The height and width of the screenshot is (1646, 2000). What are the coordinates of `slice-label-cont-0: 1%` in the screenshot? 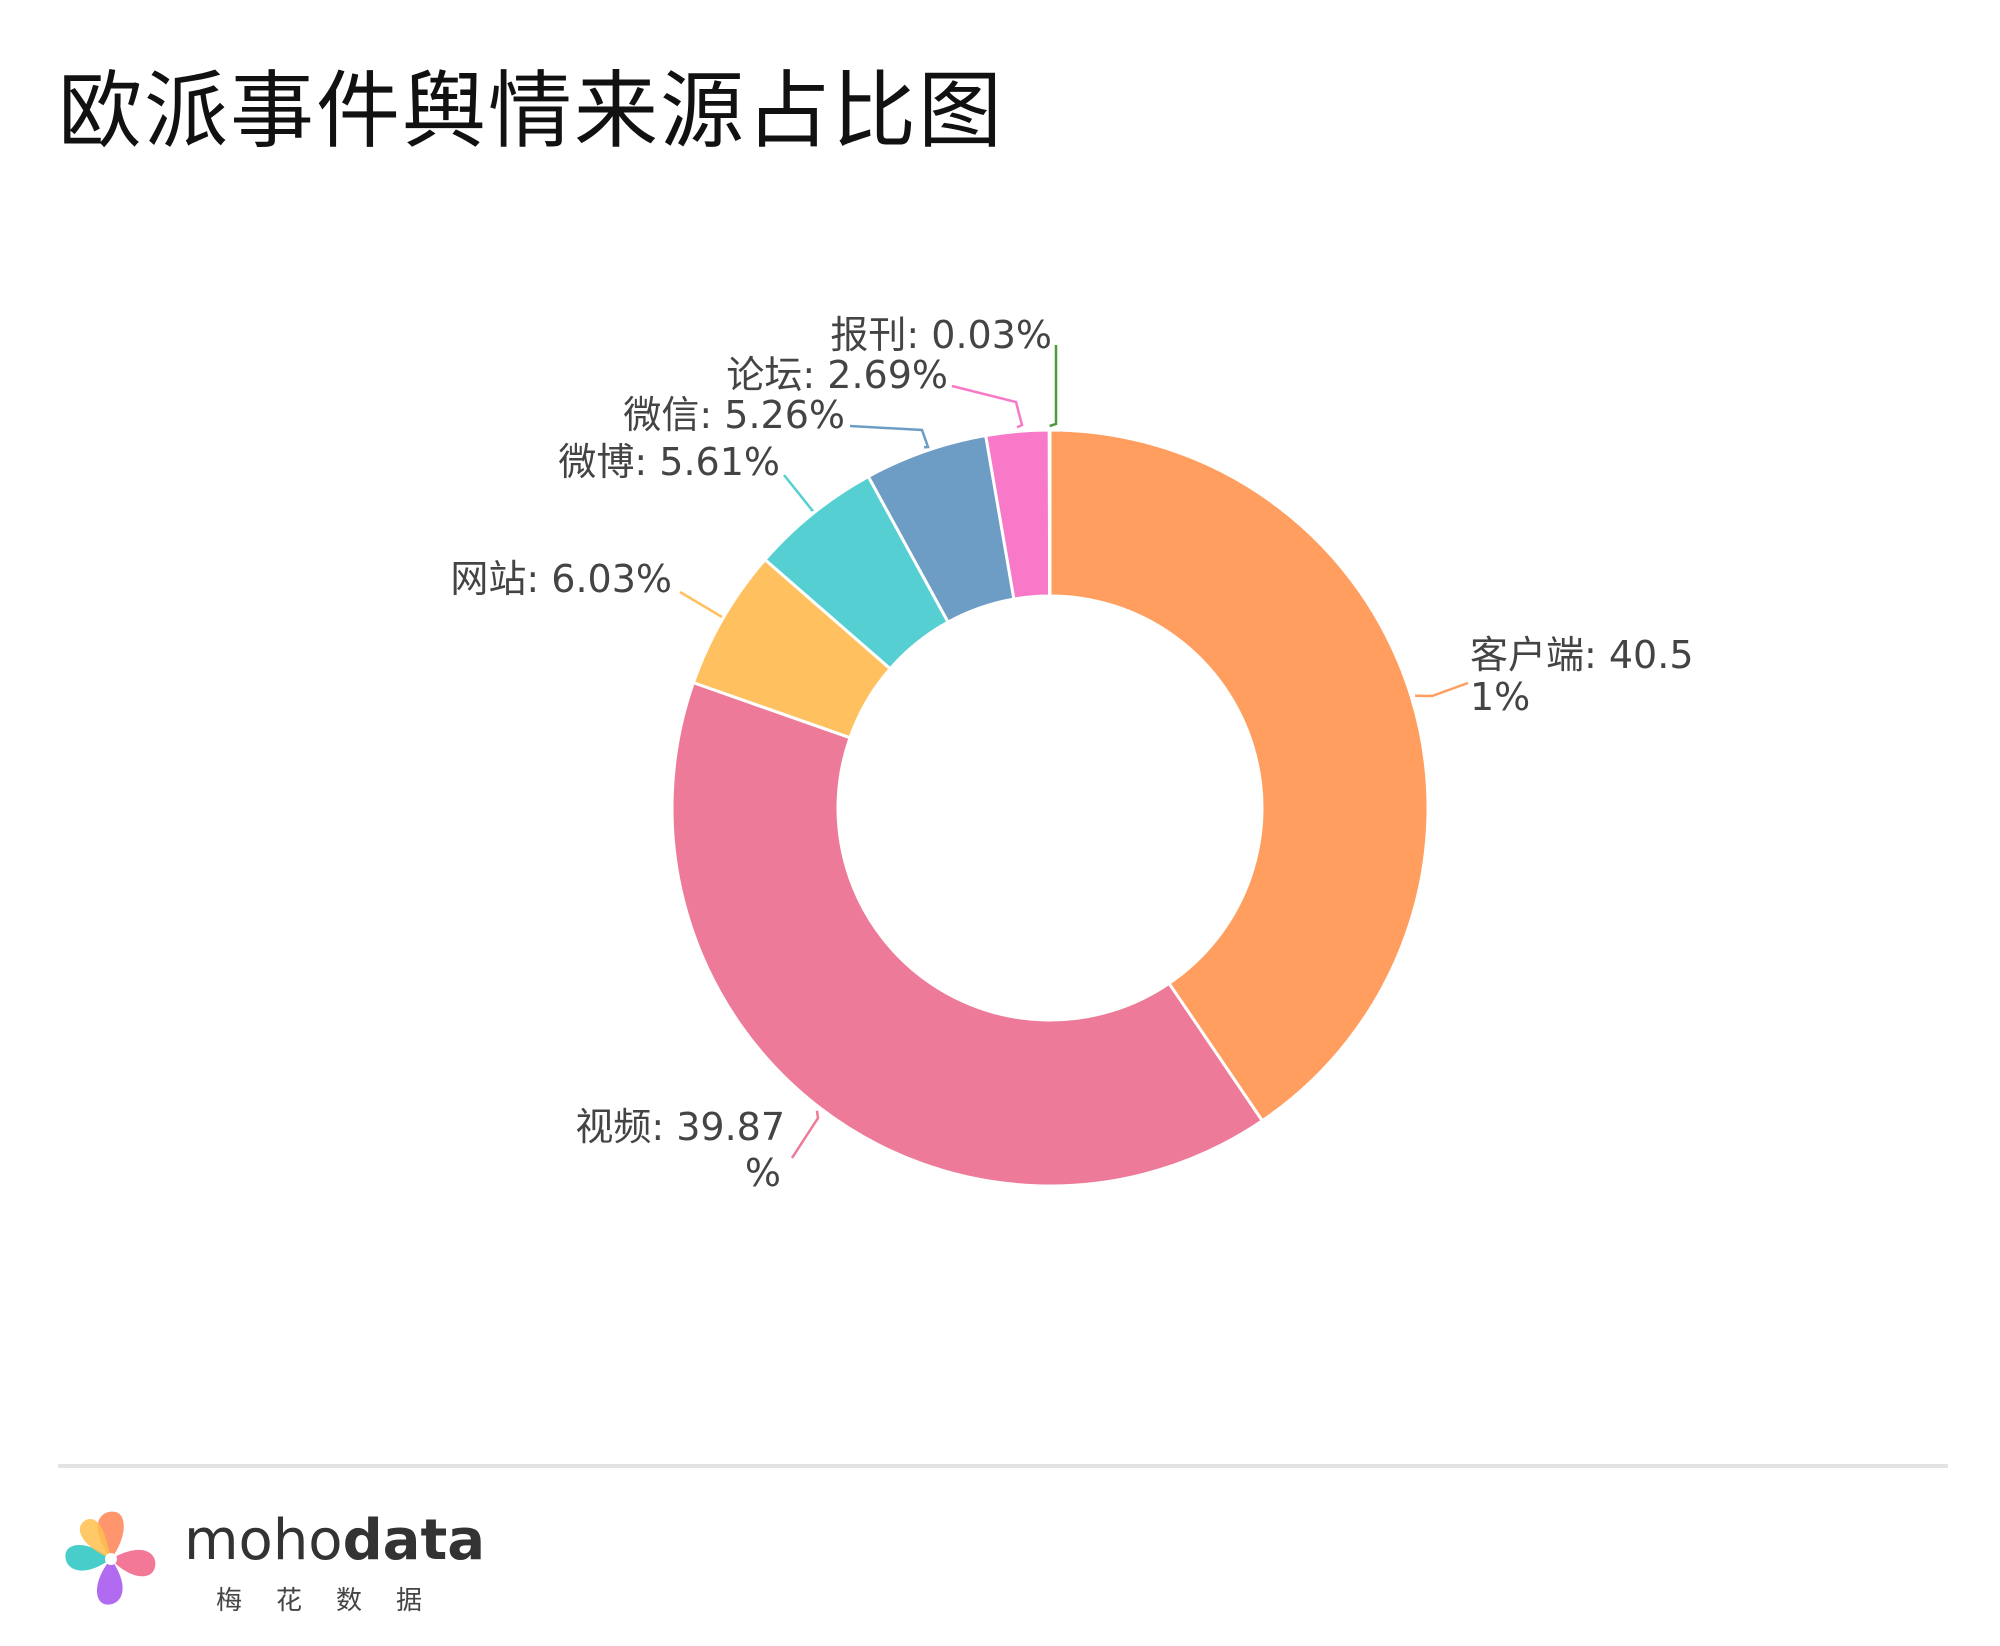 It's located at (1500, 697).